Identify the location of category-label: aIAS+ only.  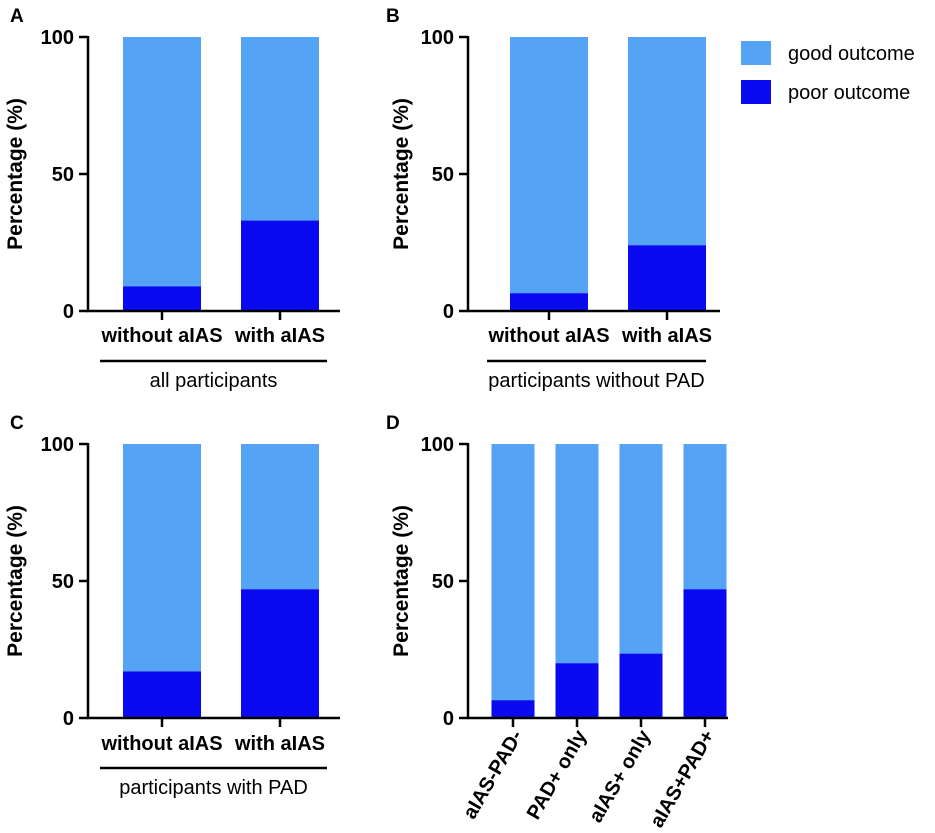
(620, 776).